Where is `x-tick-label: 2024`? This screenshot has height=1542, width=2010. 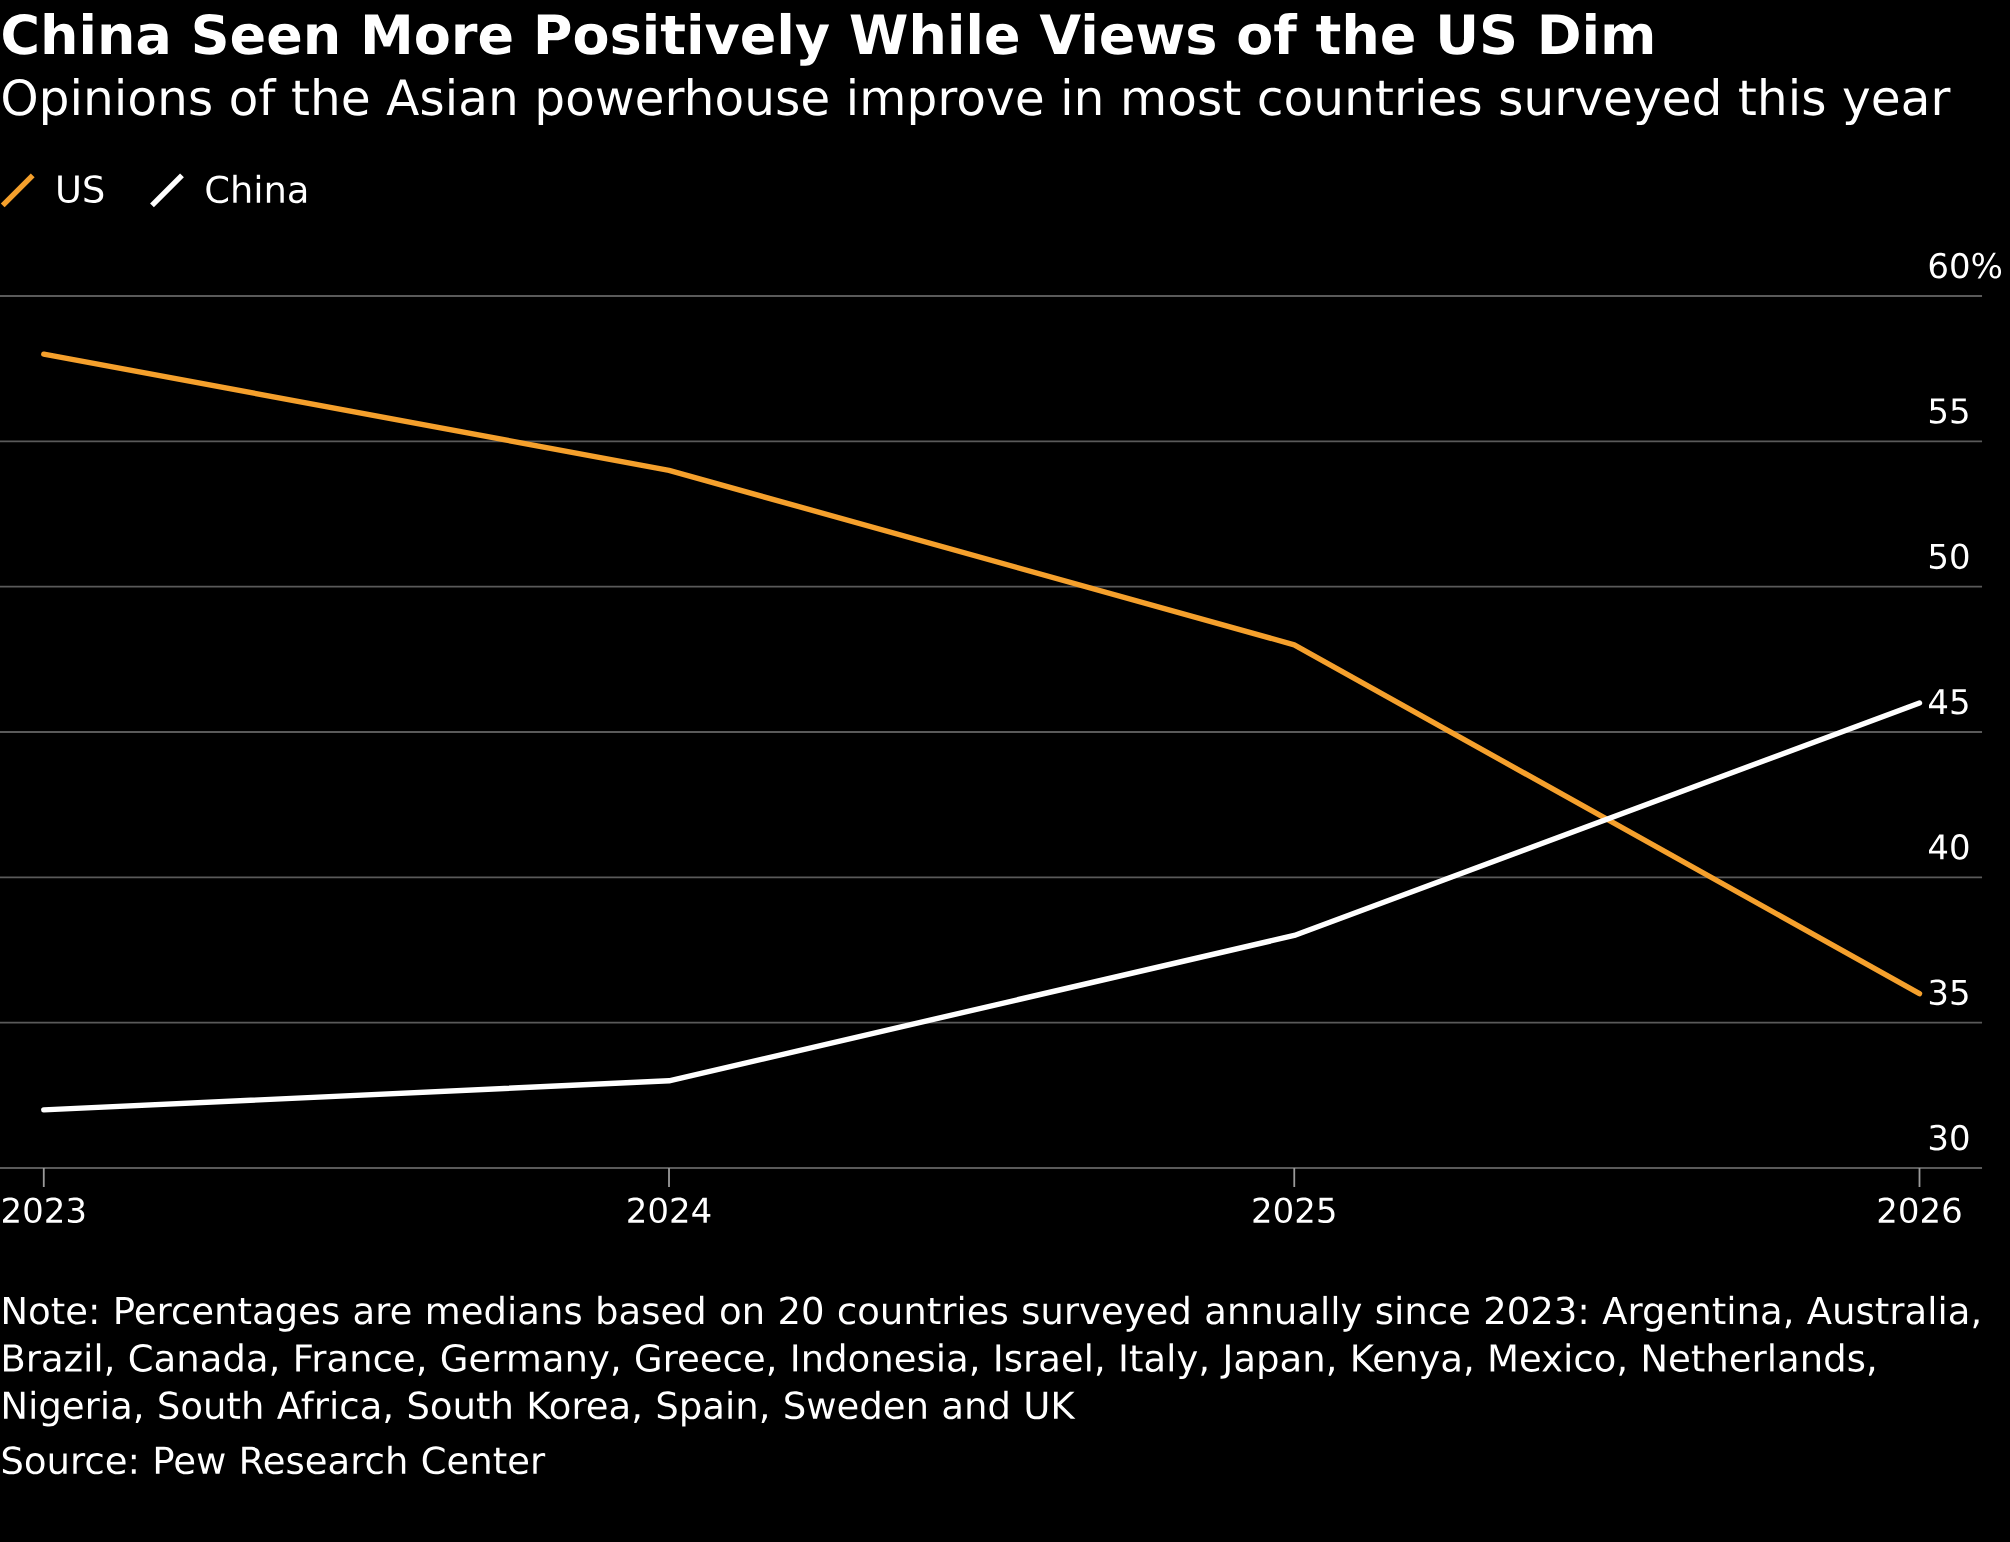 x-tick-label: 2024 is located at coordinates (669, 1210).